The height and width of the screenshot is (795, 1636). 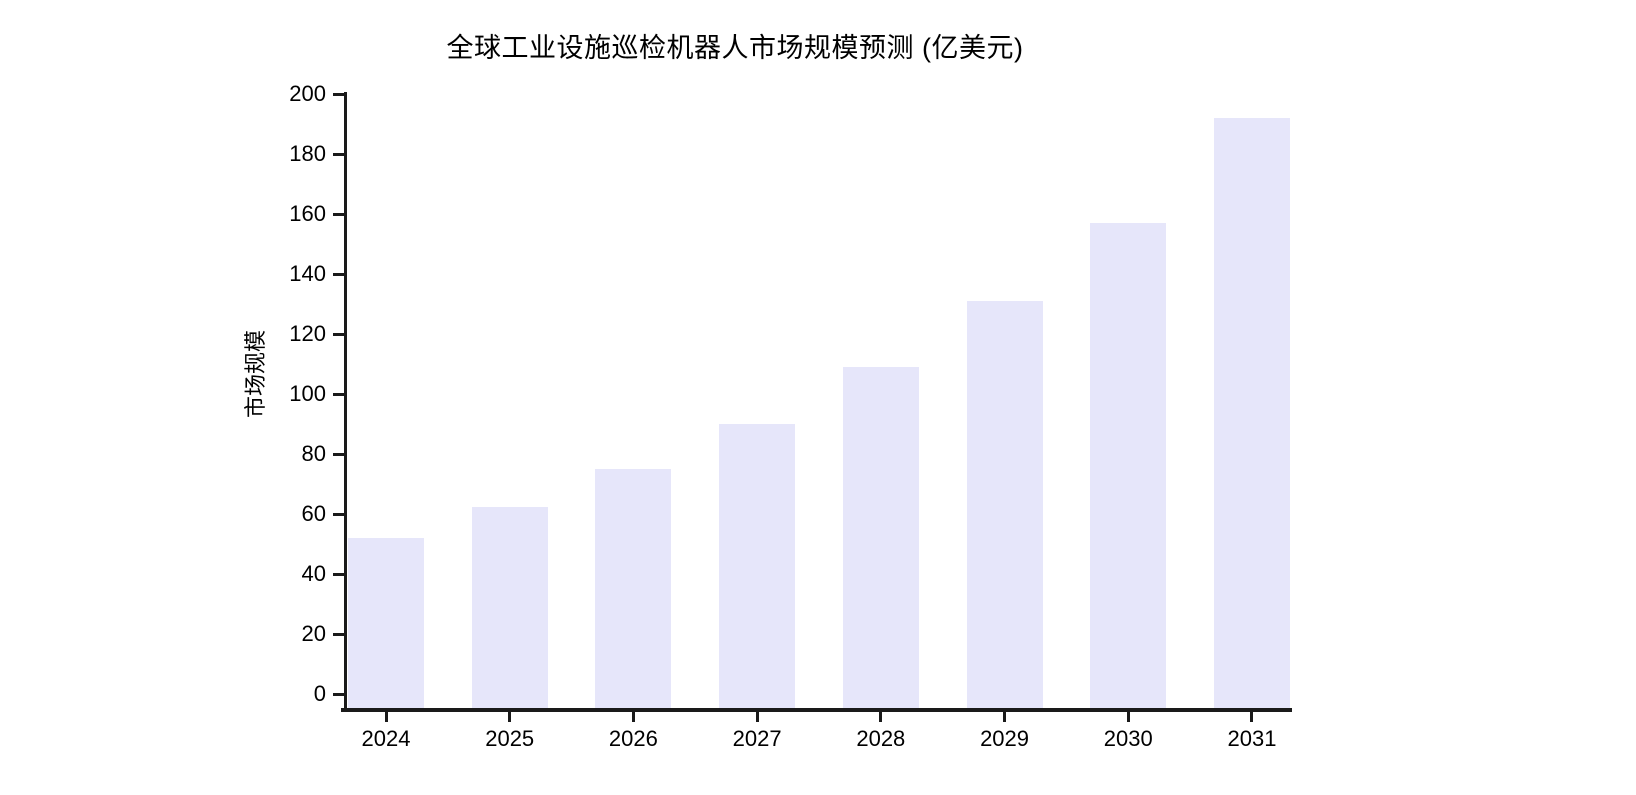 I want to click on y-tick-label-180: 180, so click(x=307, y=153).